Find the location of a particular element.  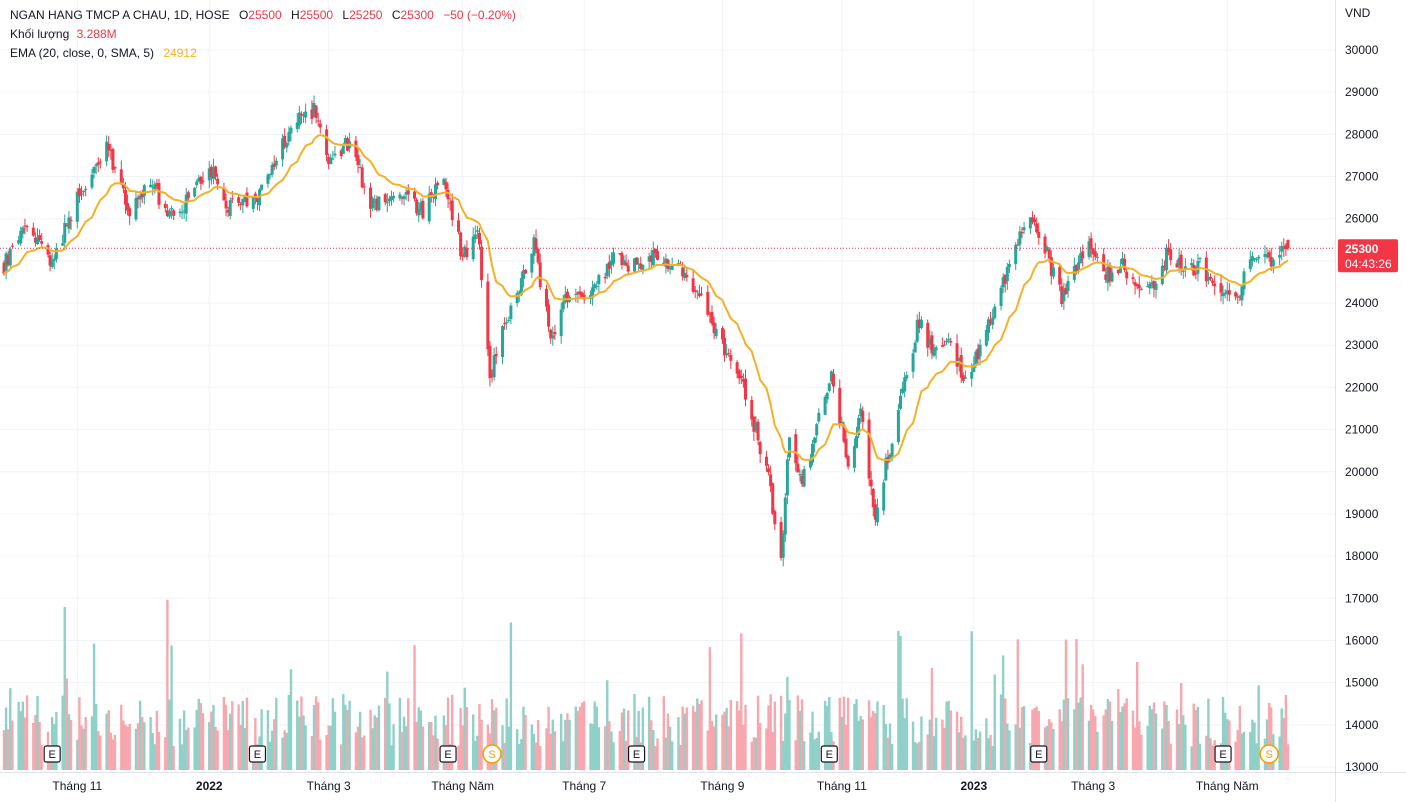

time-tick-label: 2023 is located at coordinates (973, 786).